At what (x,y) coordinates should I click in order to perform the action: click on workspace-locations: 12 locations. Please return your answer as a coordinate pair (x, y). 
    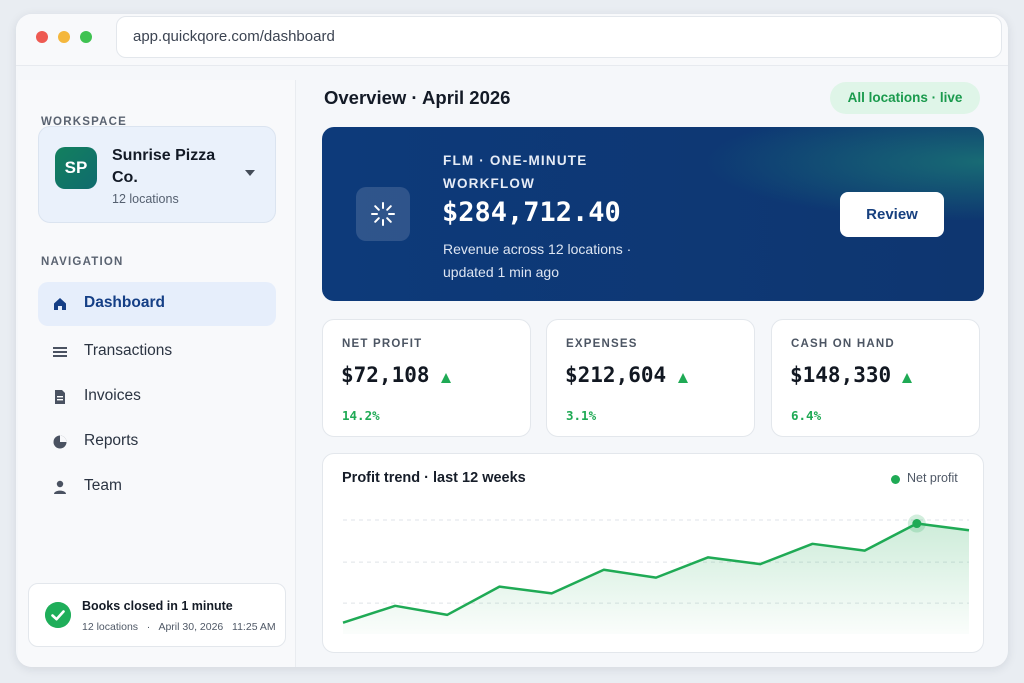
    Looking at the image, I should click on (145, 199).